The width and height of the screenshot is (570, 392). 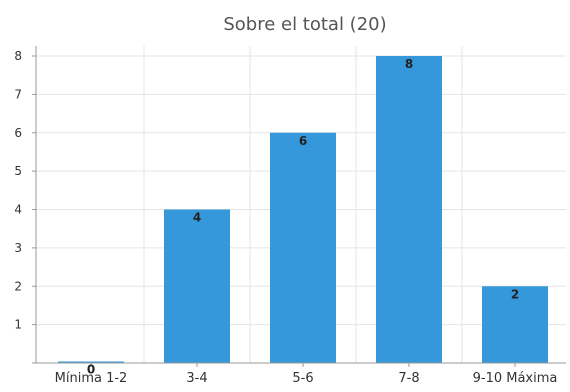 What do you see at coordinates (18, 248) in the screenshot?
I see `y-tick-label: 3` at bounding box center [18, 248].